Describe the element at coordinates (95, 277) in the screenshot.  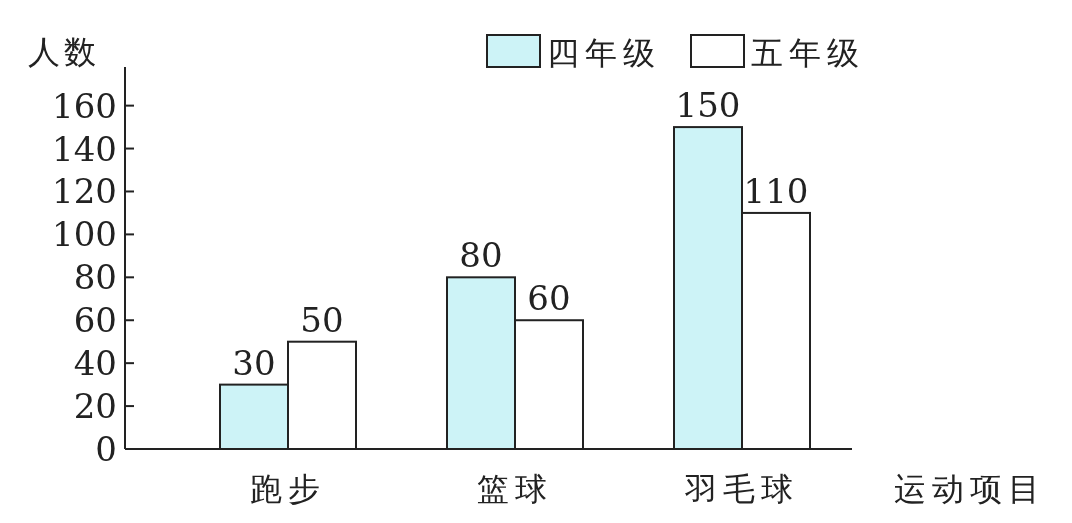
I see `y-tick-label: 80` at that location.